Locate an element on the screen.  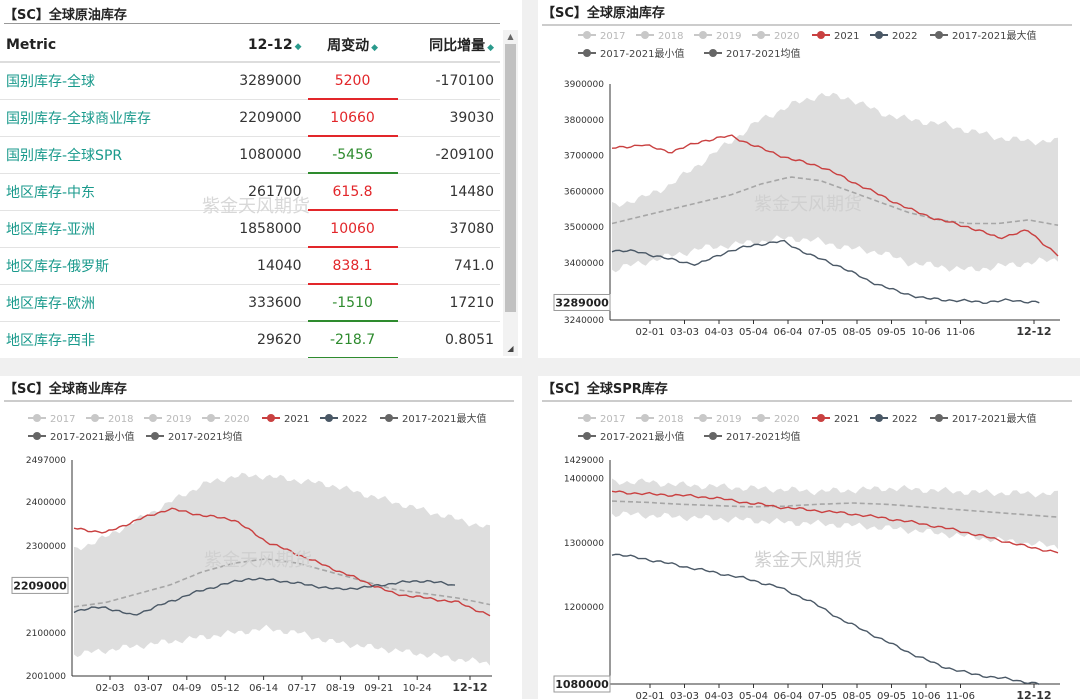
table-row: 国别库存-全球SPR 1080000 -5456 -209100 is located at coordinates (250, 155).